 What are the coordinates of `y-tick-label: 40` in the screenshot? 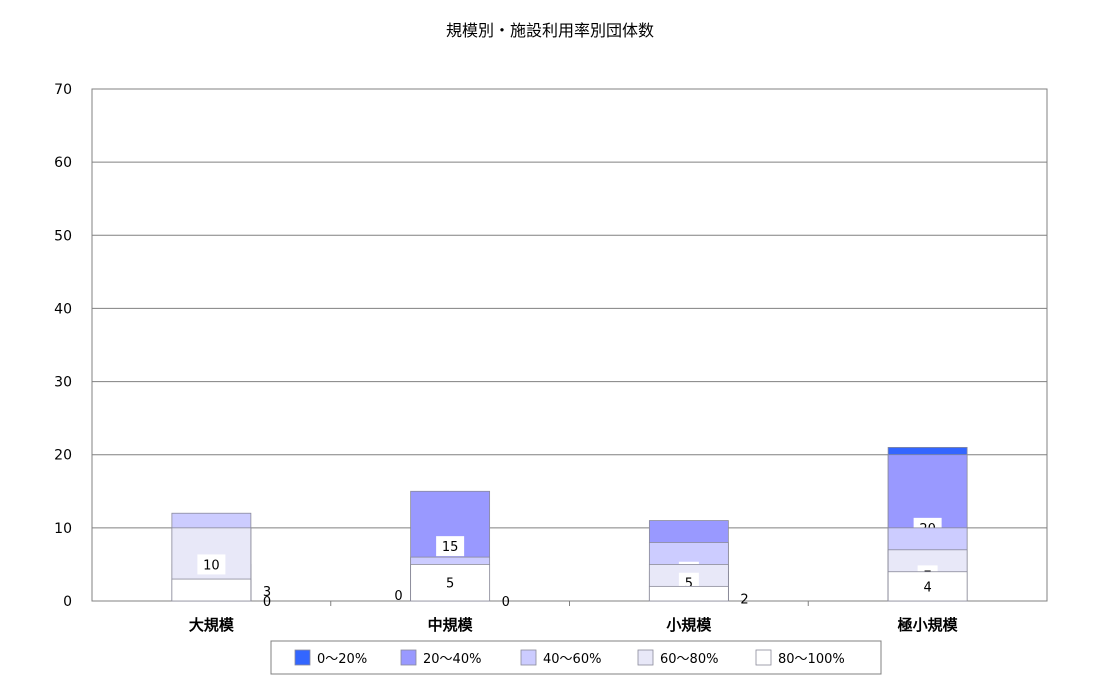 It's located at (63, 309).